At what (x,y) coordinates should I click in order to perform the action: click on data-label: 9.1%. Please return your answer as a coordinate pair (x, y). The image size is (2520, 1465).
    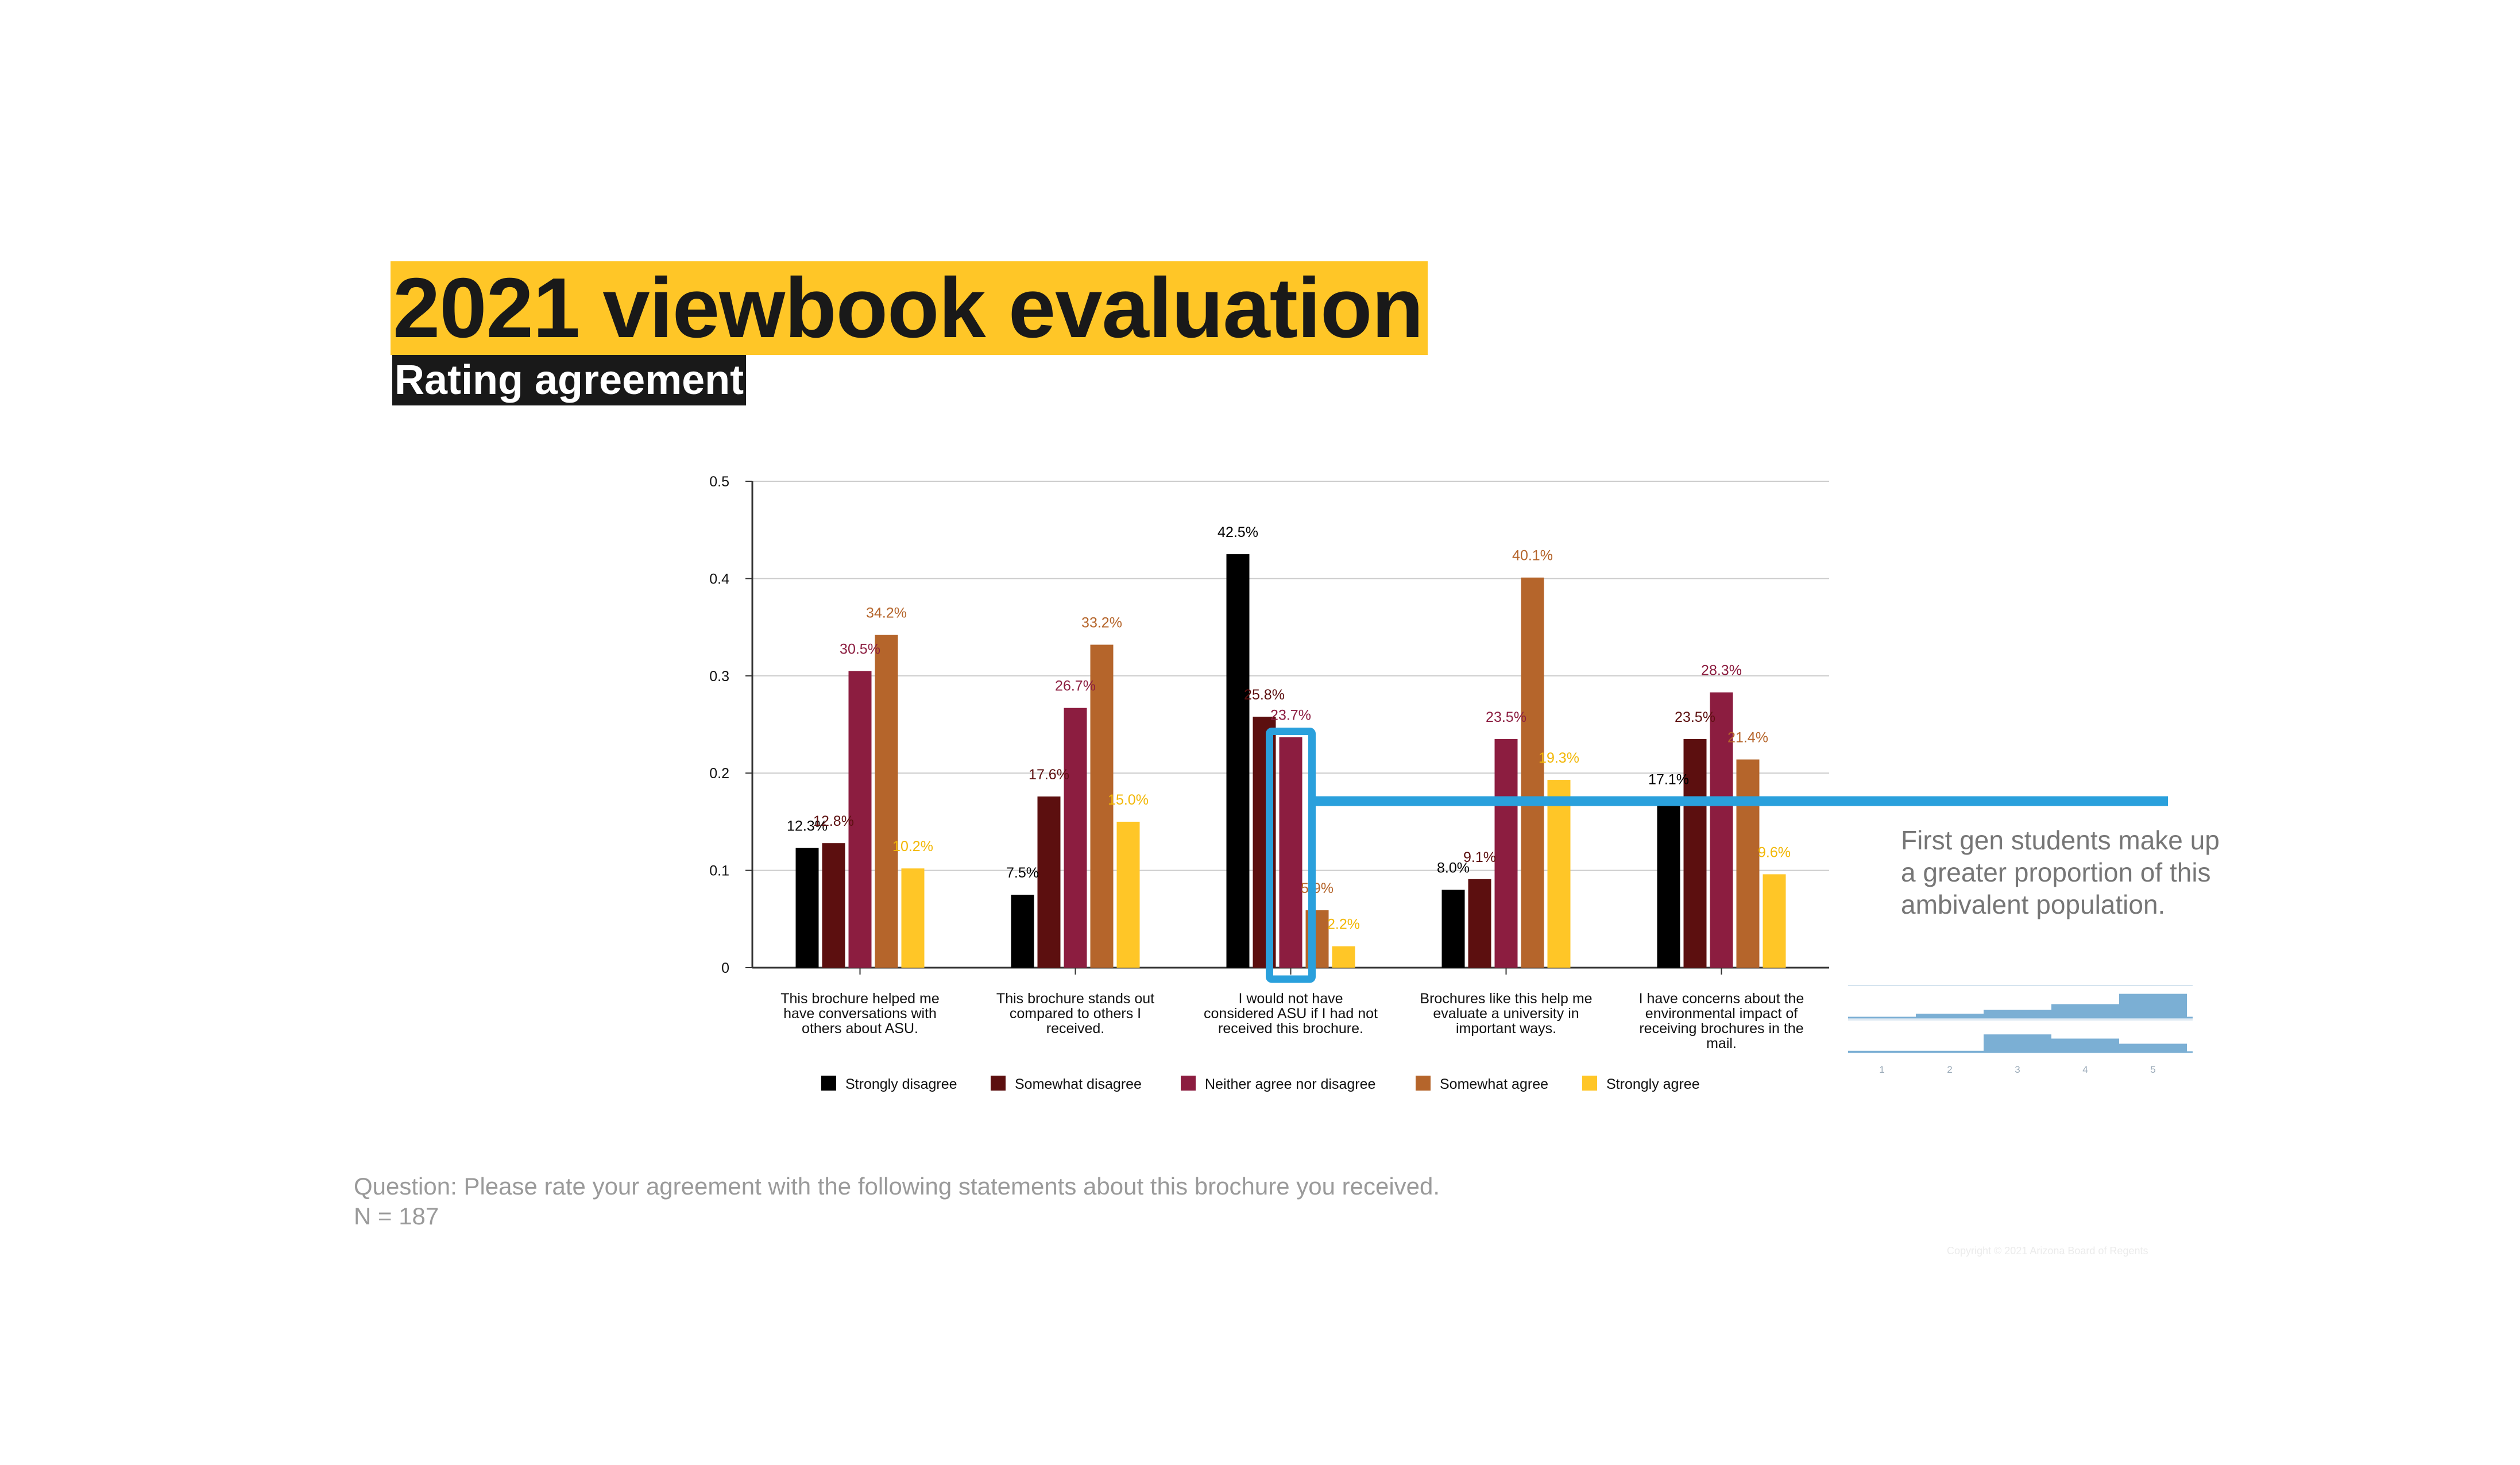
    Looking at the image, I should click on (1480, 857).